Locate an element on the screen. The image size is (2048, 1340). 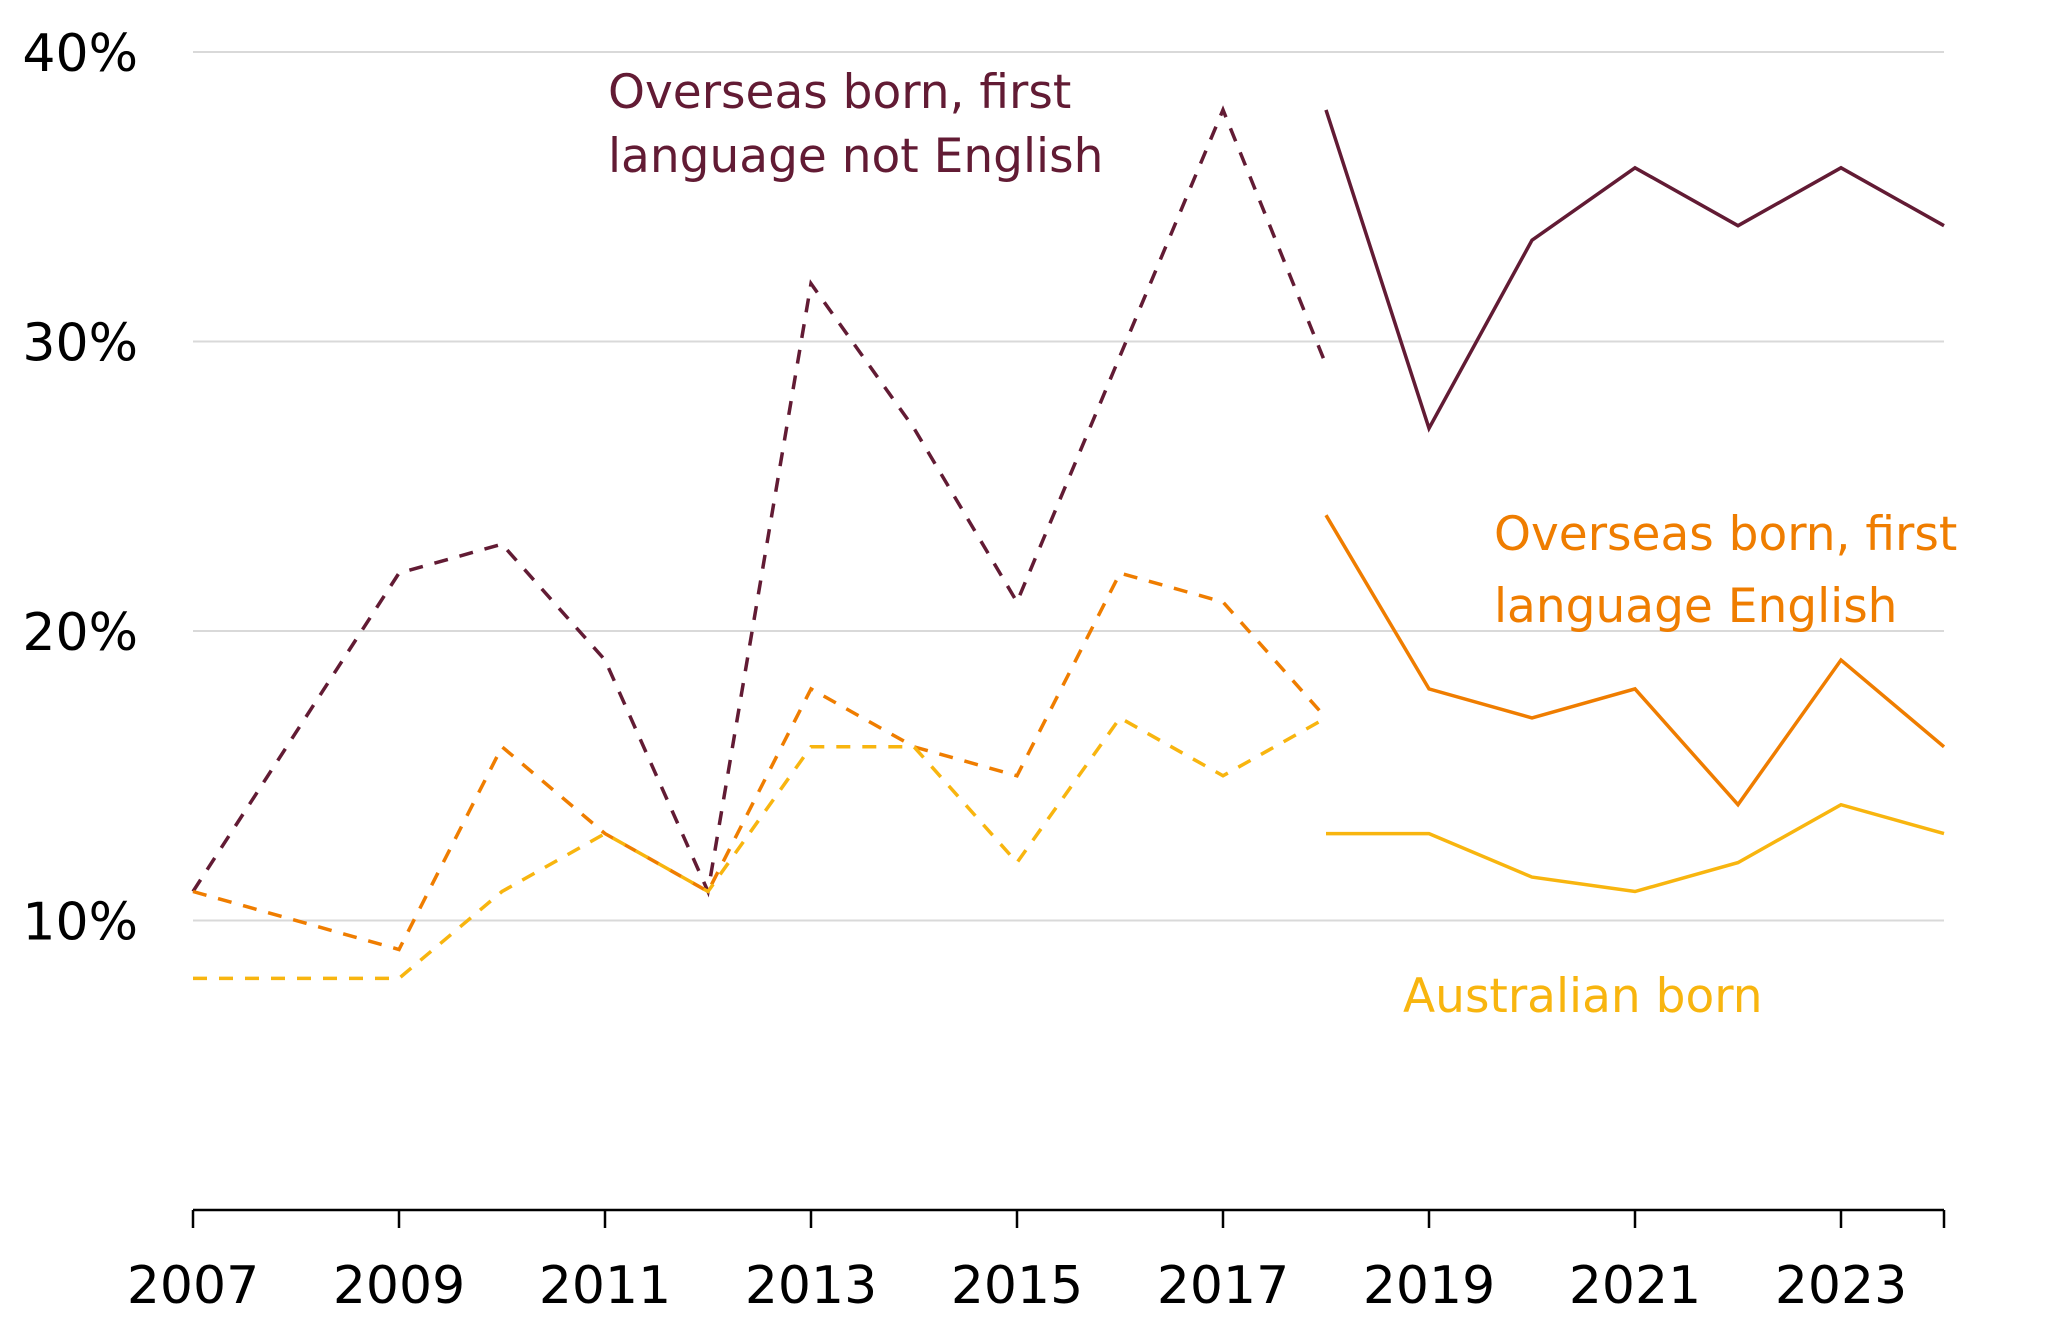
y-tick-label: 40% is located at coordinates (80, 54).